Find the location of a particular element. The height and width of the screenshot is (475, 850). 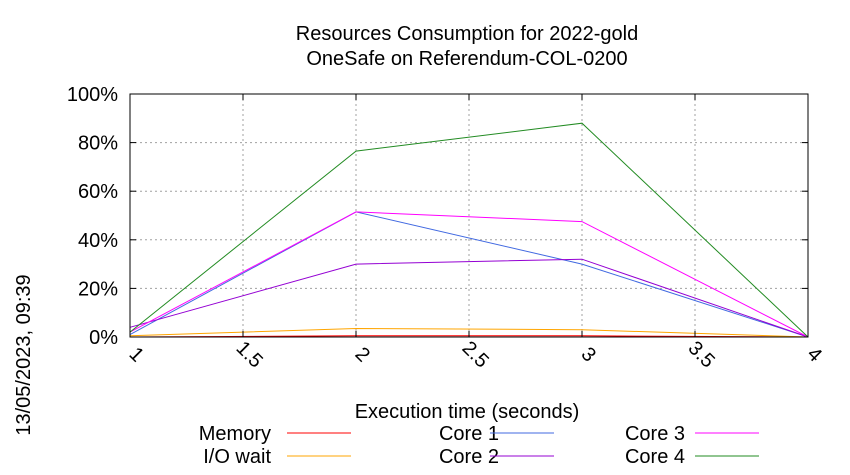

y-tick-label: 100% is located at coordinates (92, 95).